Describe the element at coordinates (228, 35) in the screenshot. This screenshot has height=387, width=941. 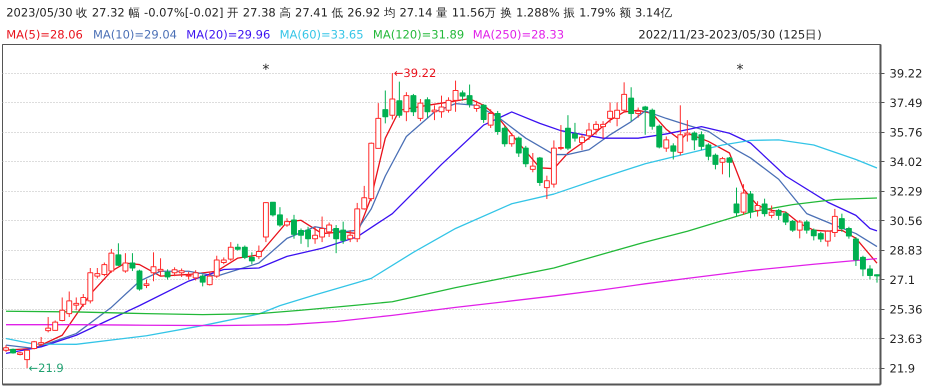
I see `text: MA(20)=29.96` at that location.